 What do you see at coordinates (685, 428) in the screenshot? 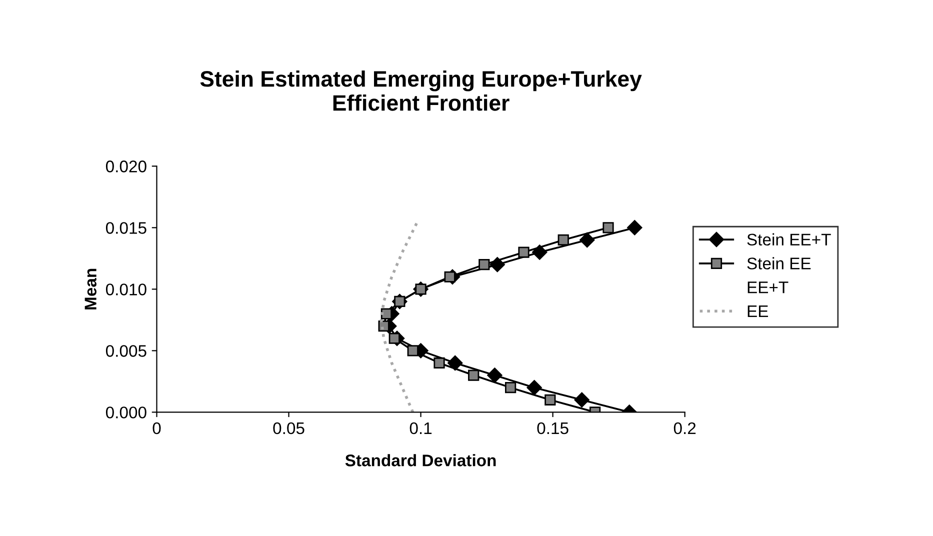
I see `x-tick-label: 0.2` at bounding box center [685, 428].